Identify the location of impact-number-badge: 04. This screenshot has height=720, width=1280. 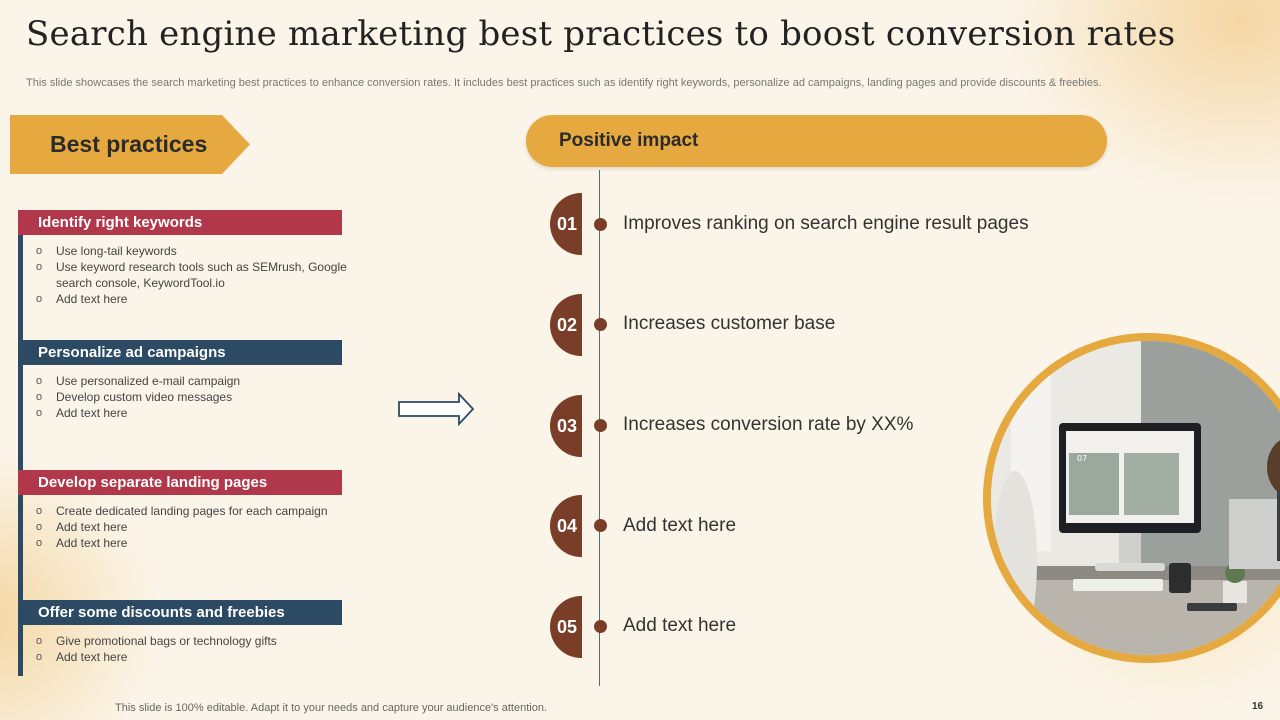
(566, 526).